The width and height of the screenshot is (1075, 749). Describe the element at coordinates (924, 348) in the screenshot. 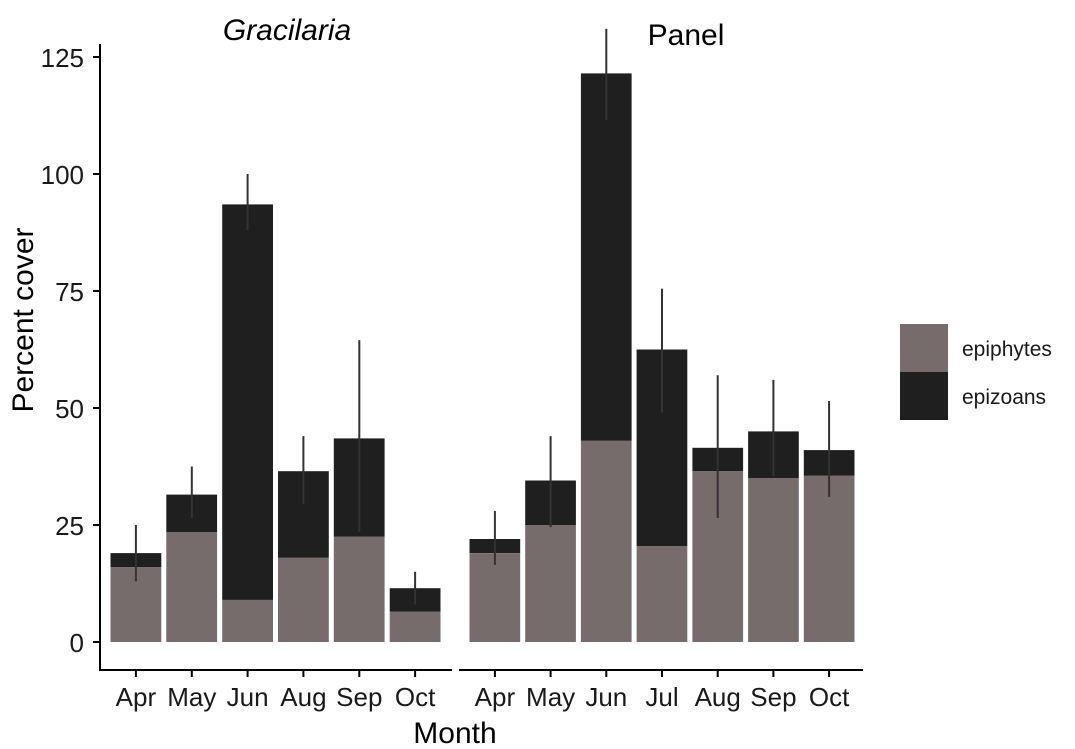

I see `legend-swatch-epiphytes` at that location.